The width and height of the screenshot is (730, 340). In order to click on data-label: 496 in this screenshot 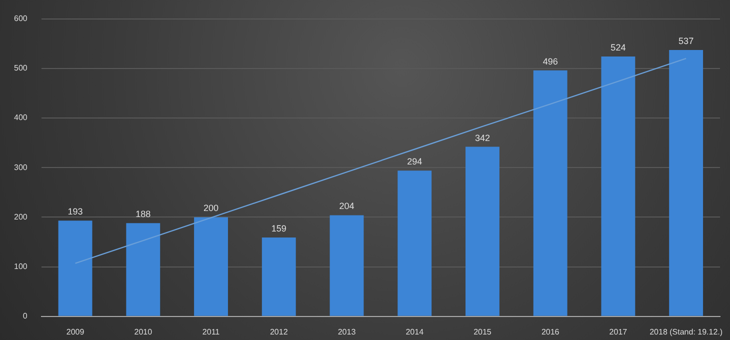, I will do `click(550, 61)`.